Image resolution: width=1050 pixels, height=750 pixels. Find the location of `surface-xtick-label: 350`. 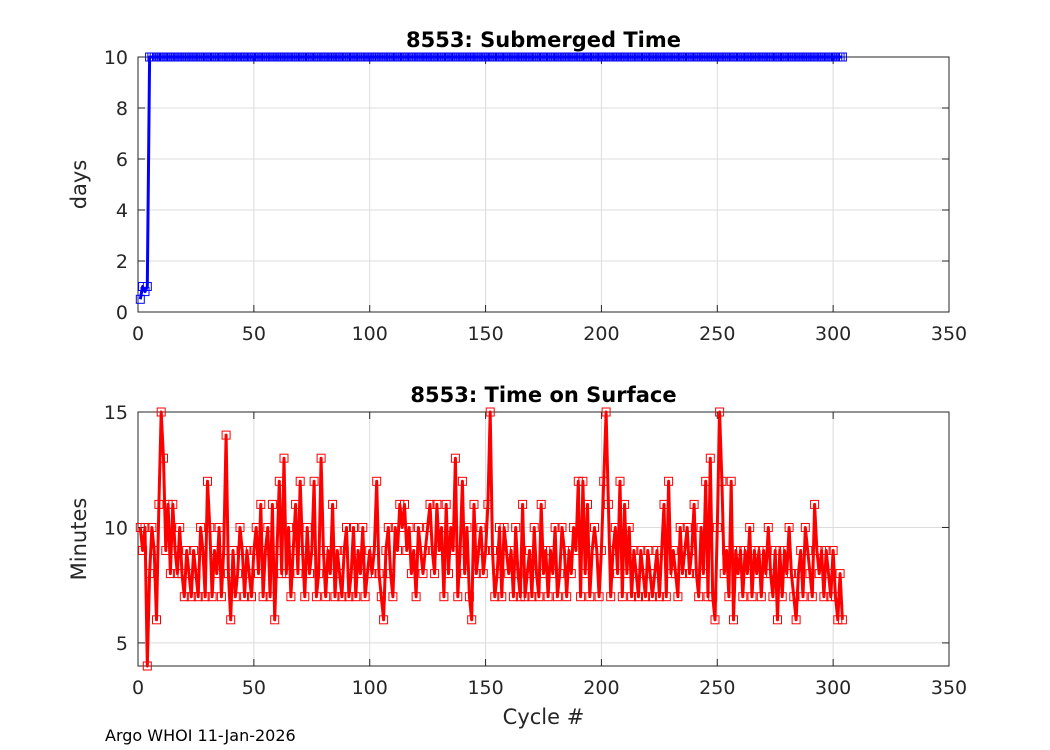

surface-xtick-label: 350 is located at coordinates (949, 688).